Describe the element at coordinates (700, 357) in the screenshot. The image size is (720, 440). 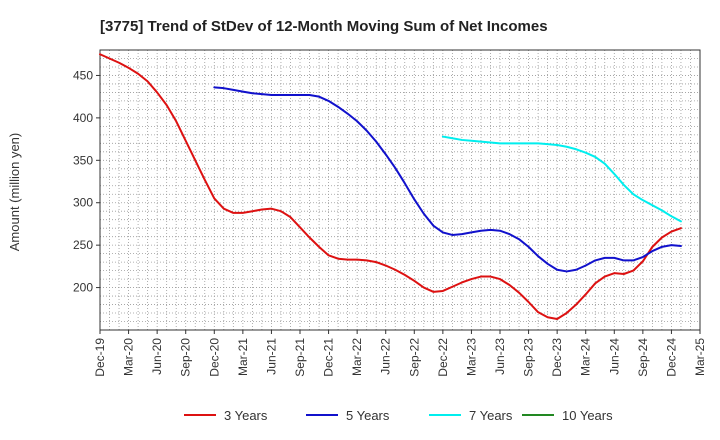
I see `x-tick-label: Mar-25` at that location.